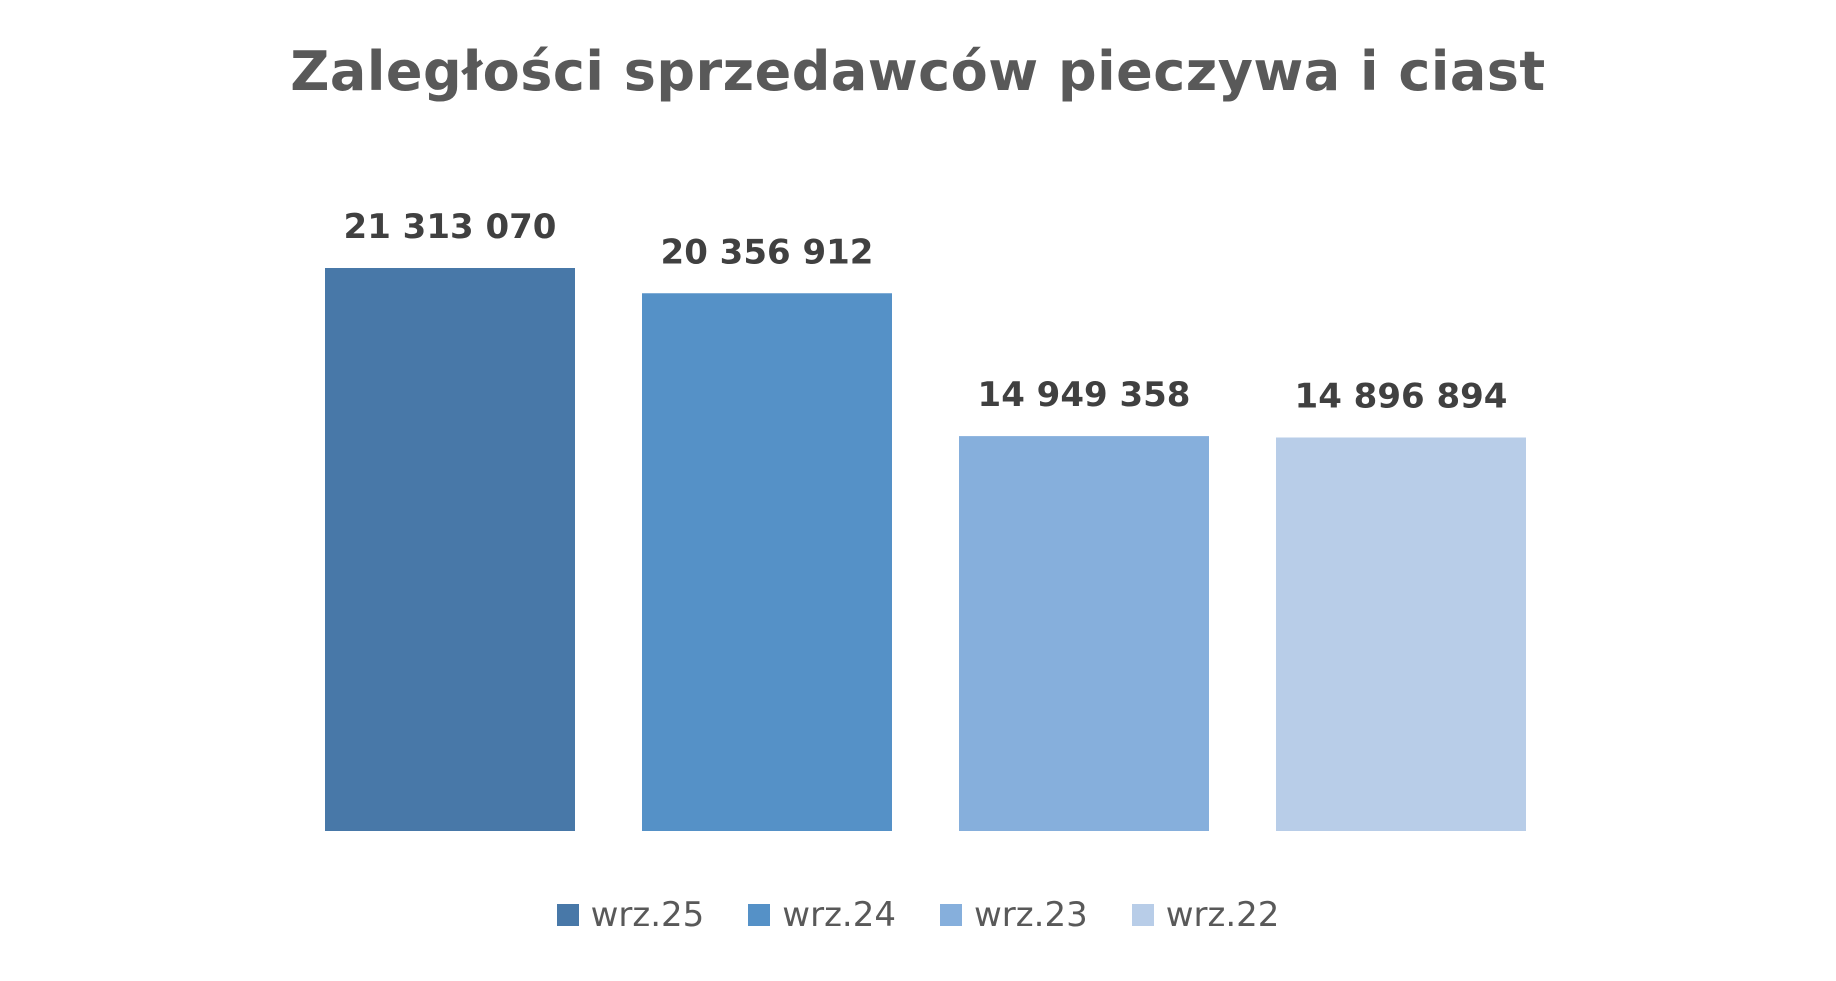 Image resolution: width=1836 pixels, height=981 pixels. I want to click on legend-item-wrz22: wrz.22, so click(1205, 915).